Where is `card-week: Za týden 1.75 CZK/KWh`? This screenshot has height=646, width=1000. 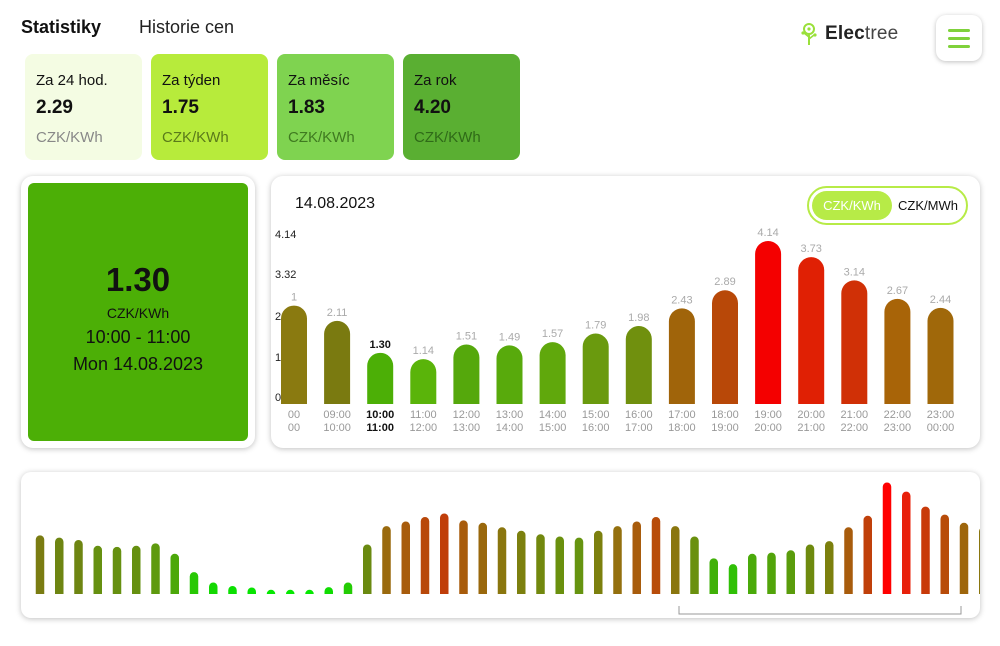
card-week: Za týden 1.75 CZK/KWh is located at coordinates (209, 107).